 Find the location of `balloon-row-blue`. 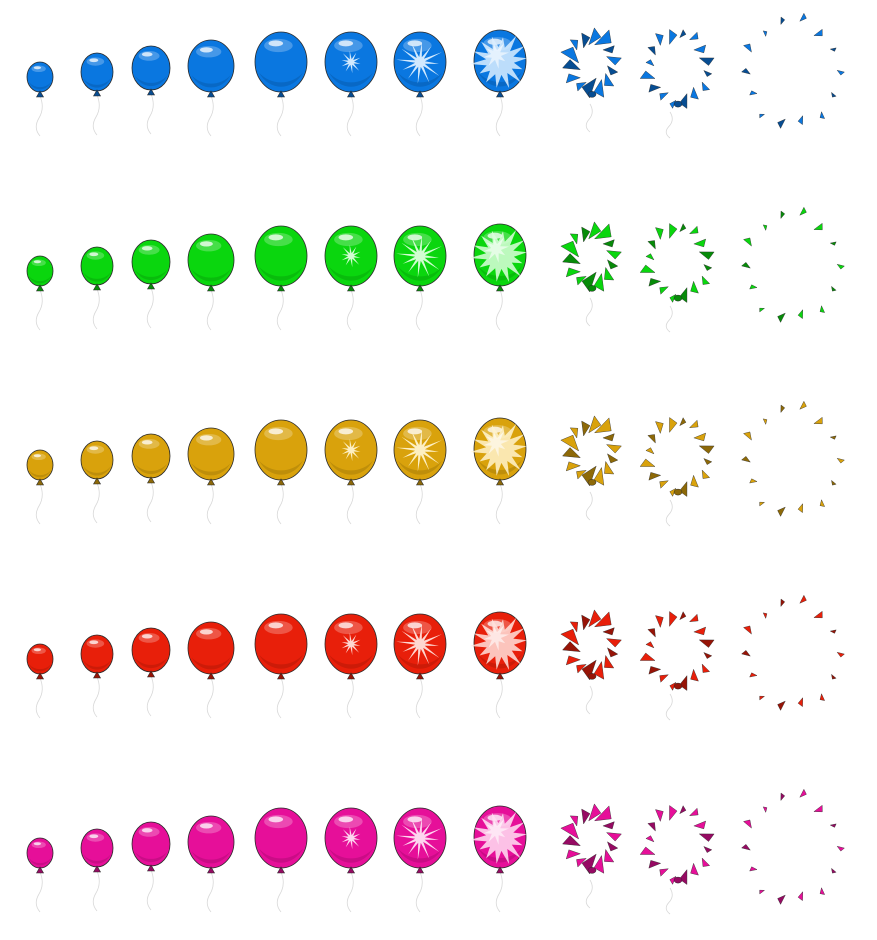

balloon-row-blue is located at coordinates (435, 75).